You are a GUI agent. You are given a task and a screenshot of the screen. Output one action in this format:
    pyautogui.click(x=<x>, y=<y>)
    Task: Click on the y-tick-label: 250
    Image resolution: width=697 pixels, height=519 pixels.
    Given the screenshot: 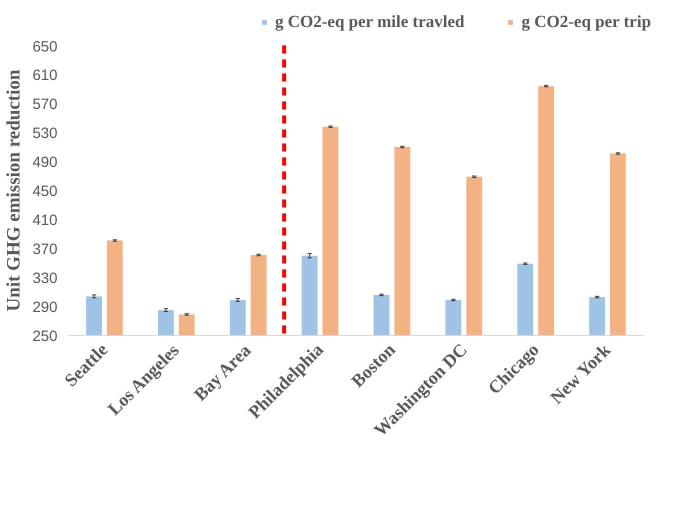 What is the action you would take?
    pyautogui.click(x=45, y=336)
    